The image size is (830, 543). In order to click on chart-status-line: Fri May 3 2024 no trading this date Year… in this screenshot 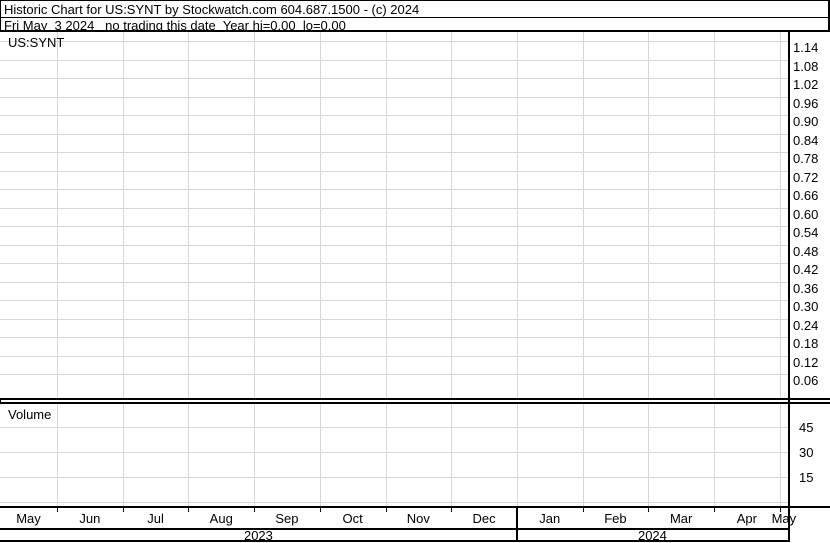, I will do `click(175, 25)`.